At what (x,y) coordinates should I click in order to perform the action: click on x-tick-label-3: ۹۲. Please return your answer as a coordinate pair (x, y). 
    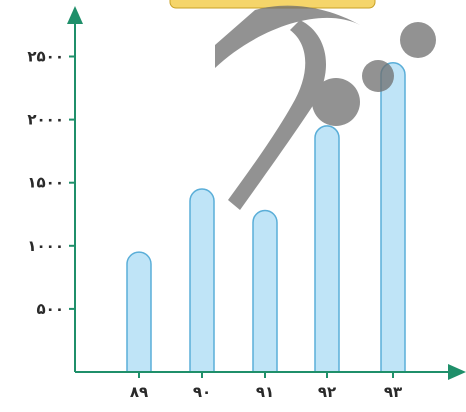
    Looking at the image, I should click on (327, 392).